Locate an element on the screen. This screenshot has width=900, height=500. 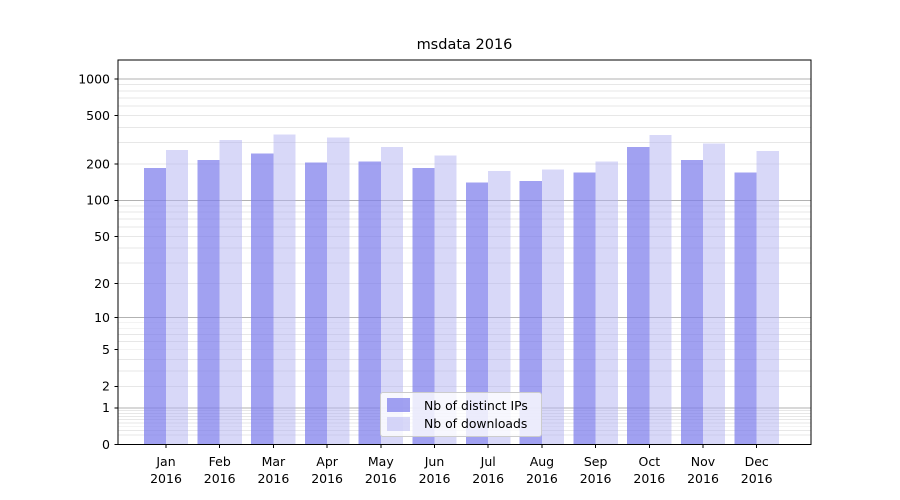
x-axis-month-label: May is located at coordinates (381, 461).